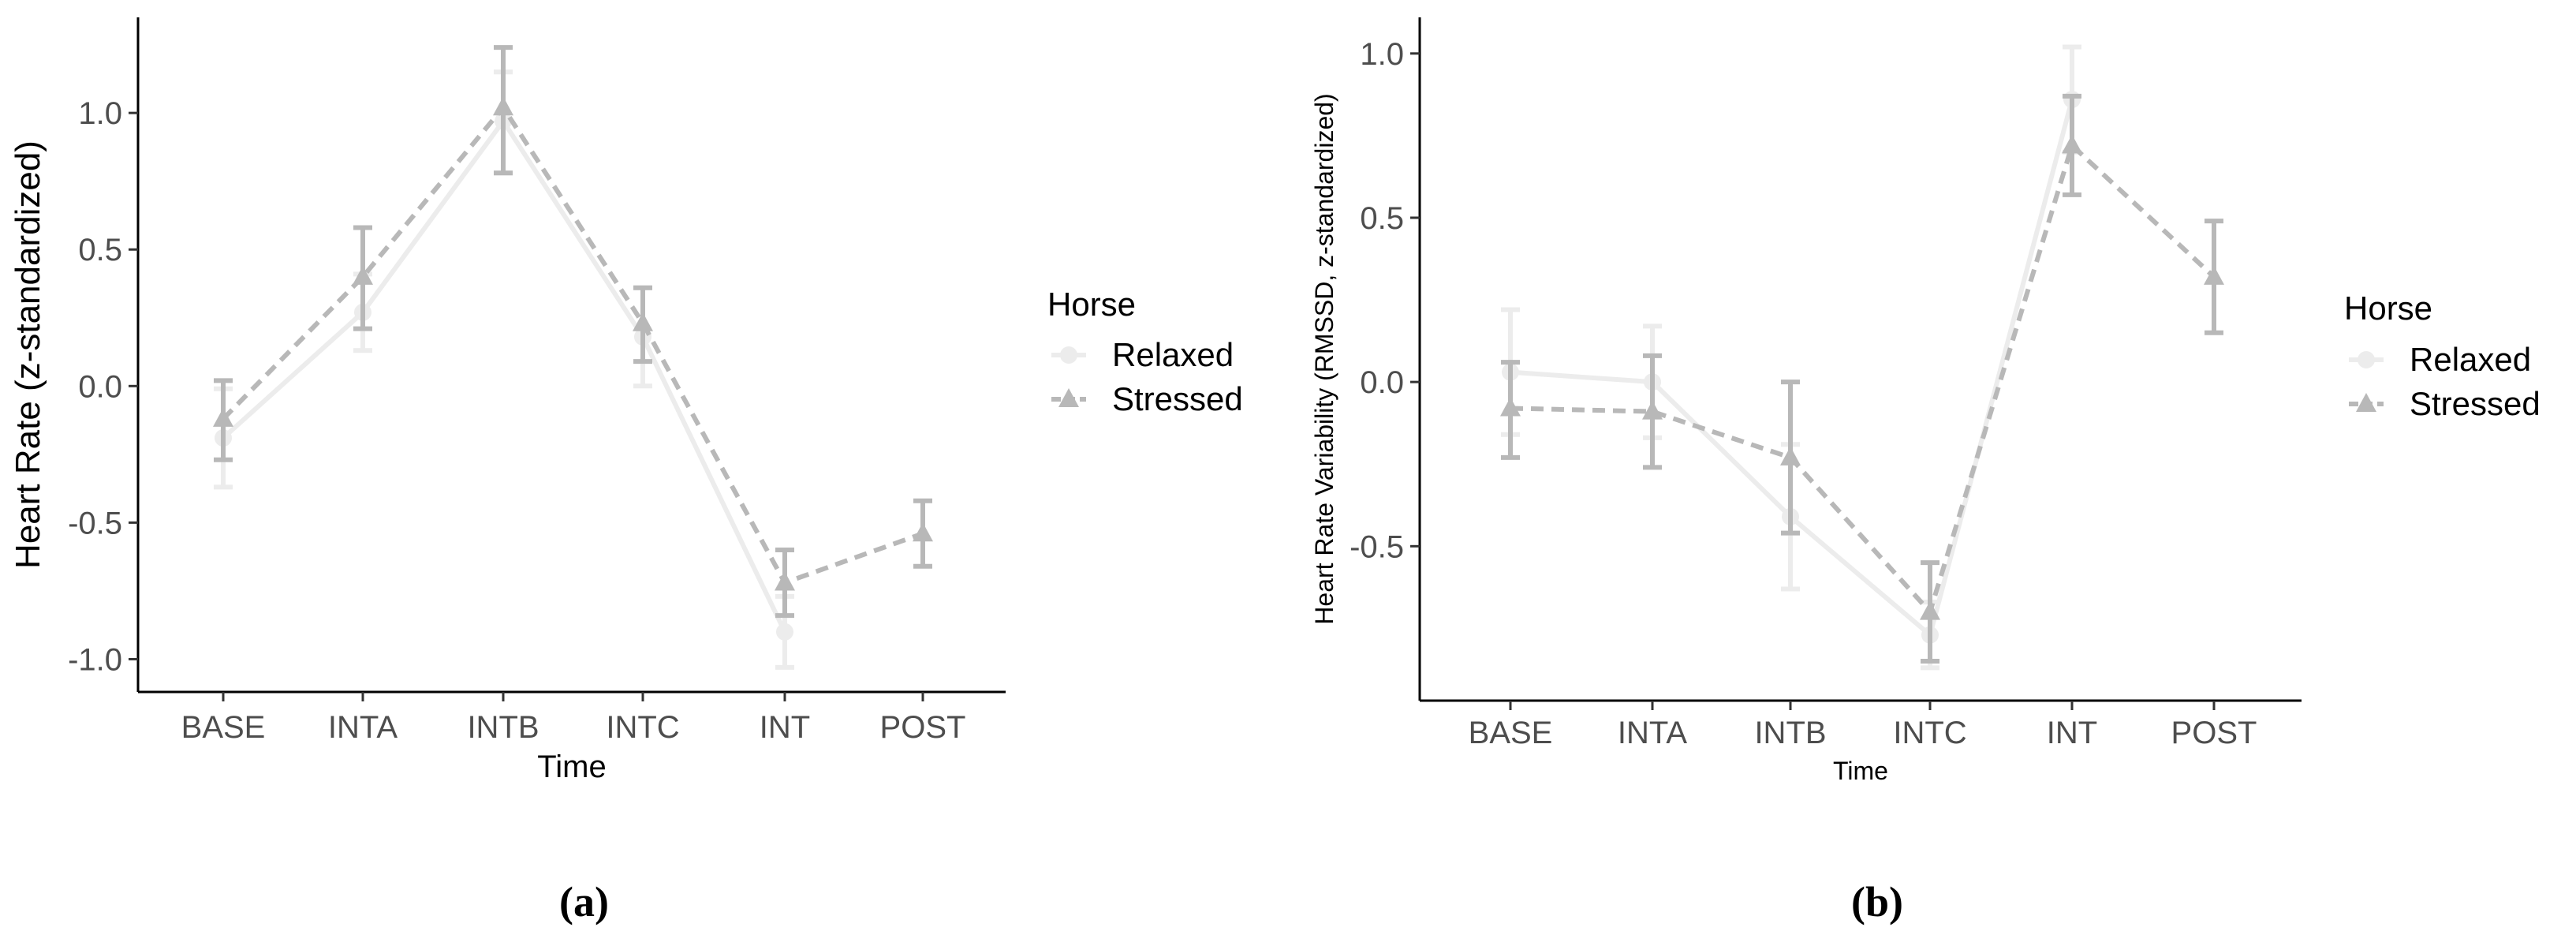 This screenshot has height=946, width=2576. Describe the element at coordinates (584, 901) in the screenshot. I see `panel-a-caption: (a)` at that location.